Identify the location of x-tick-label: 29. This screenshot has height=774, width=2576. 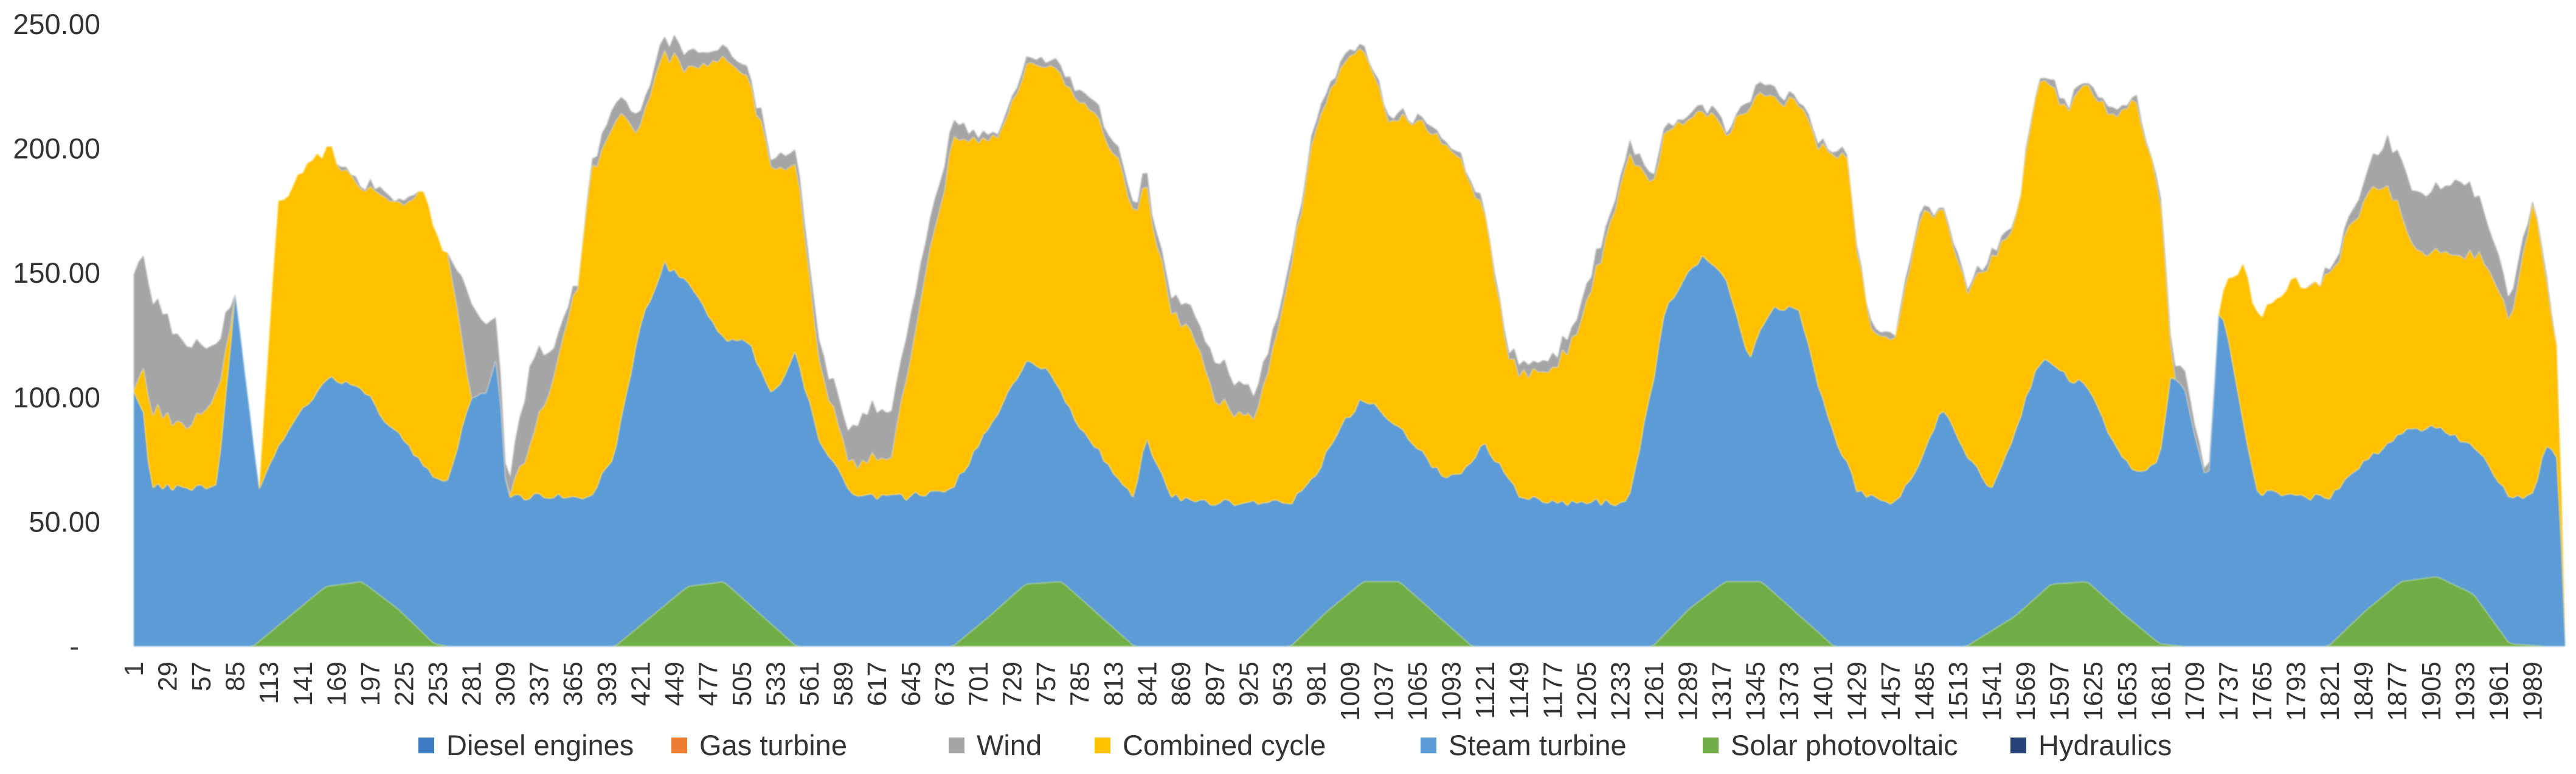
(168, 676).